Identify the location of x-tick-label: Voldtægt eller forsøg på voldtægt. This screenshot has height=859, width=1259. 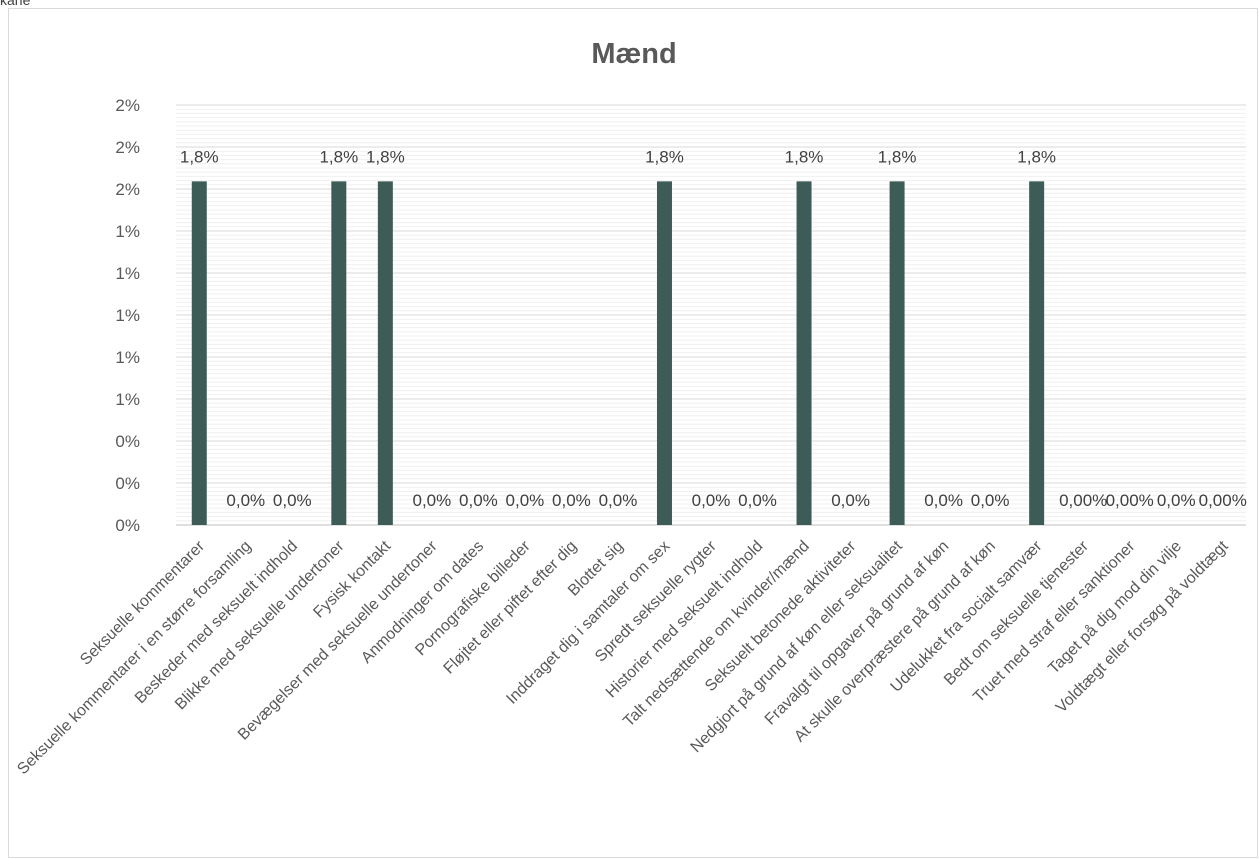
(1142, 627).